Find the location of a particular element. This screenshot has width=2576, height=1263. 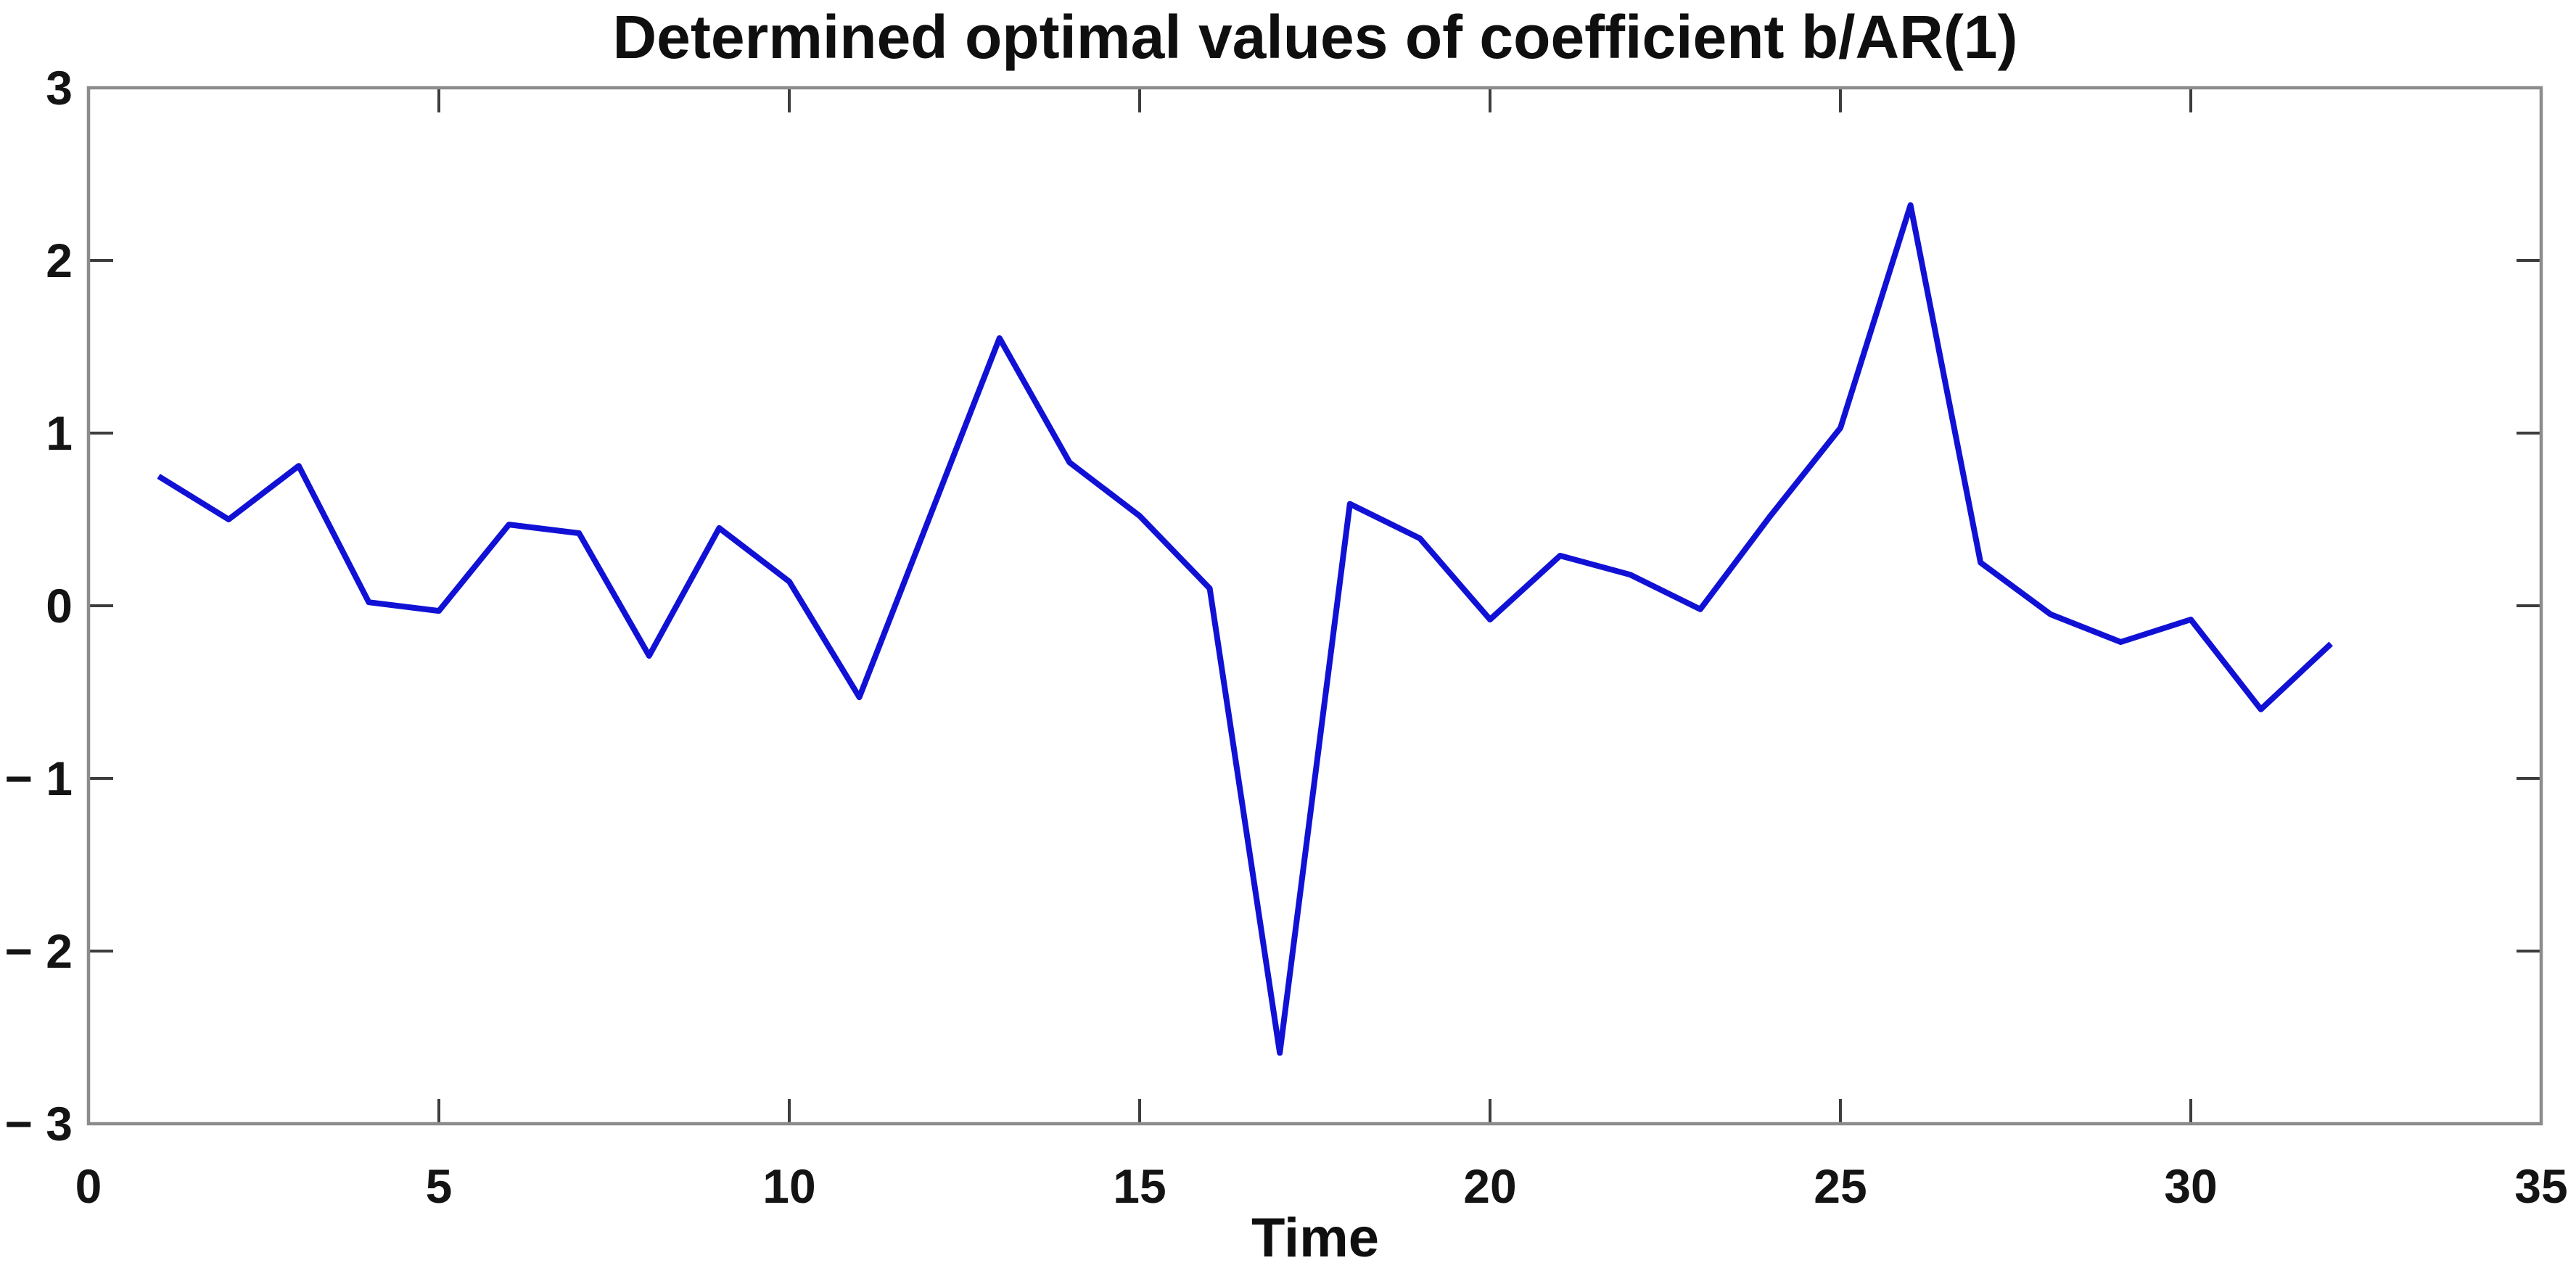

y-tick-label: 0 is located at coordinates (59, 606).